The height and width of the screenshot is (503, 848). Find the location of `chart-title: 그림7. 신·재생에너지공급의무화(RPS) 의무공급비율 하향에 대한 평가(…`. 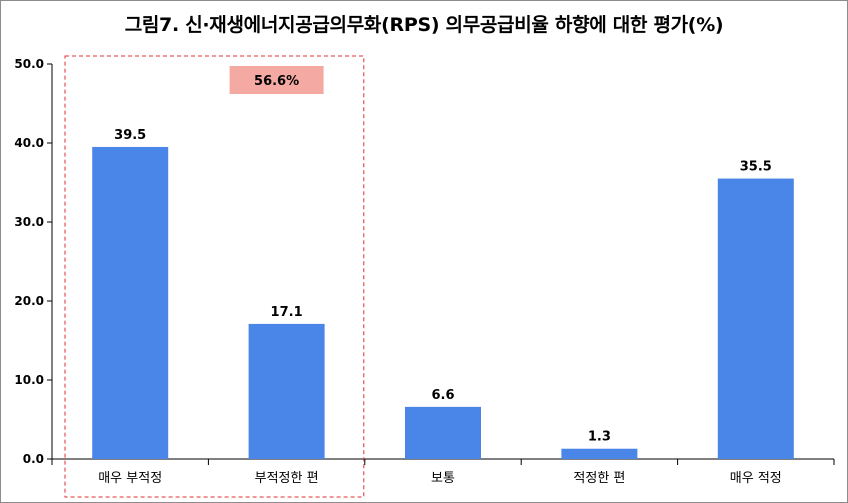

chart-title: 그림7. 신·재생에너지공급의무화(RPS) 의무공급비율 하향에 대한 평가(… is located at coordinates (424, 25).